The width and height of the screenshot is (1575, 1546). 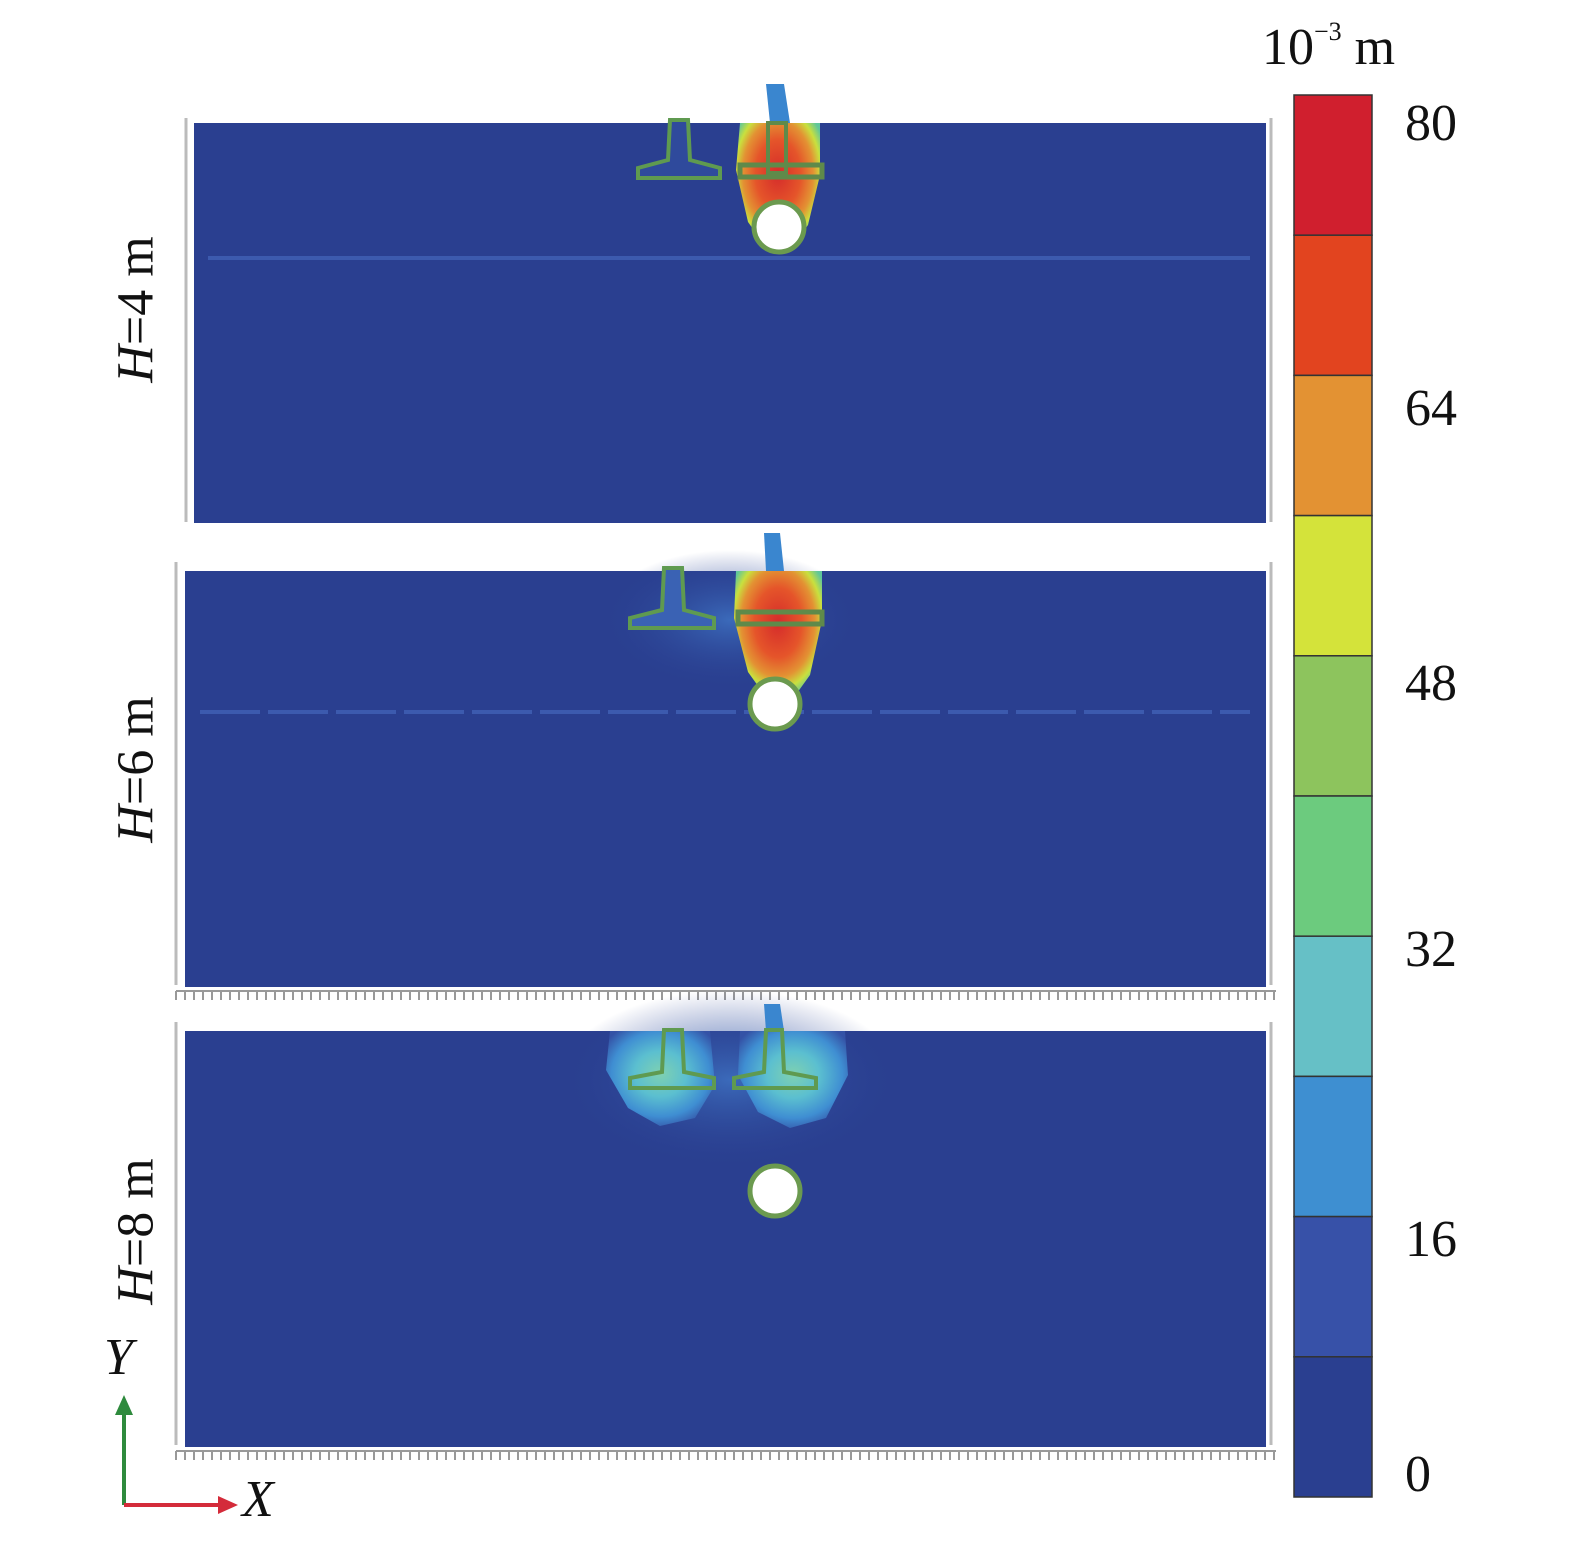 What do you see at coordinates (1431, 123) in the screenshot?
I see `colorbar-tick-80: 80` at bounding box center [1431, 123].